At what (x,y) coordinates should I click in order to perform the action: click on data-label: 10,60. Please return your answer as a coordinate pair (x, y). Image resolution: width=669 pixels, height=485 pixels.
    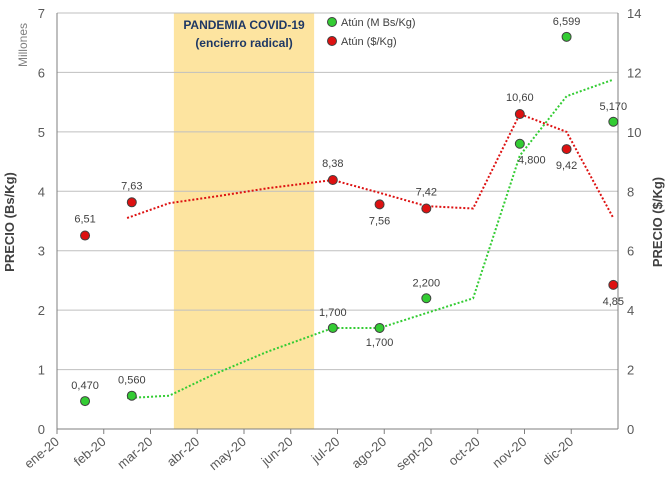
    Looking at the image, I should click on (520, 98).